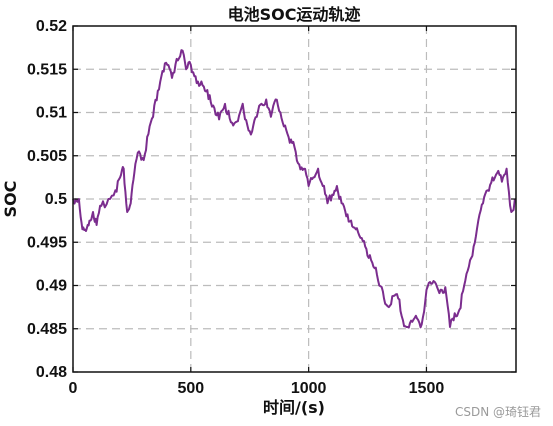 The height and width of the screenshot is (426, 553). Describe the element at coordinates (10, 199) in the screenshot. I see `y-axis-label: SOC` at that location.